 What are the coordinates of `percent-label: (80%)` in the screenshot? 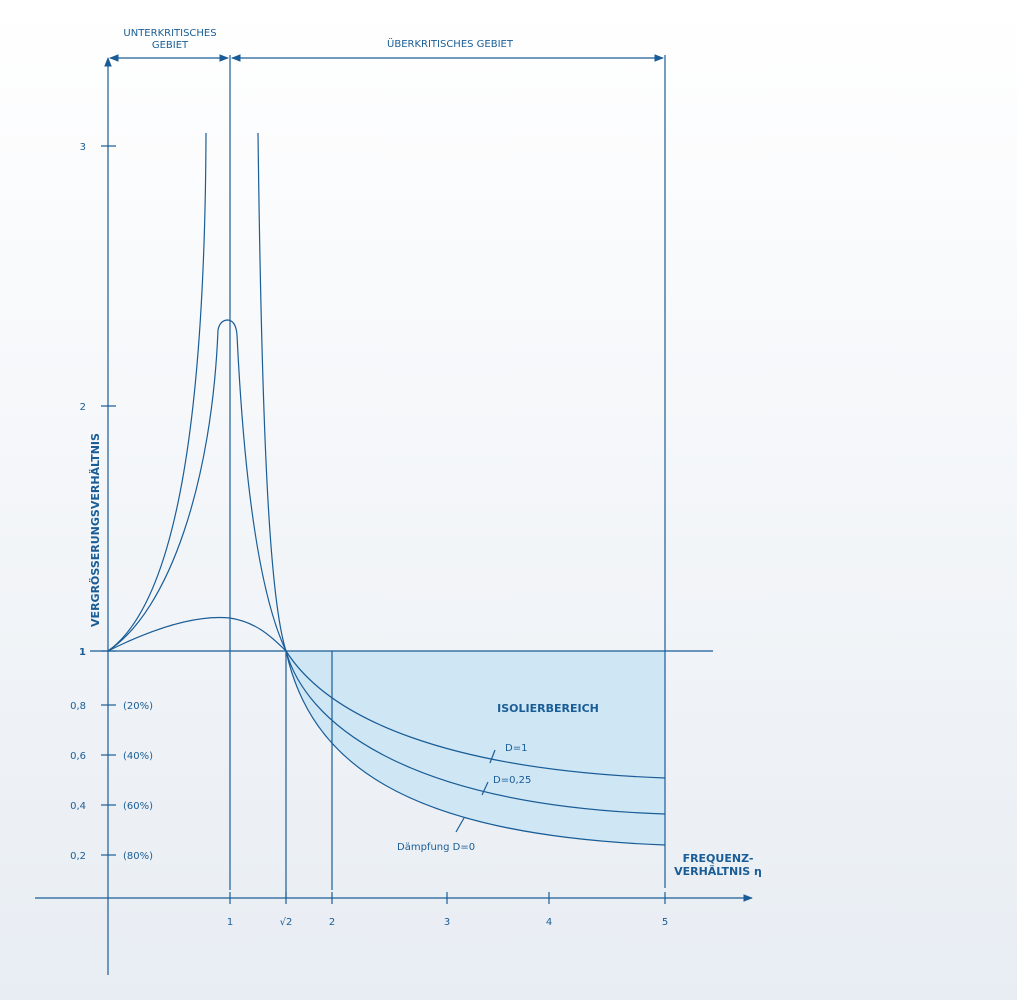 It's located at (138, 856).